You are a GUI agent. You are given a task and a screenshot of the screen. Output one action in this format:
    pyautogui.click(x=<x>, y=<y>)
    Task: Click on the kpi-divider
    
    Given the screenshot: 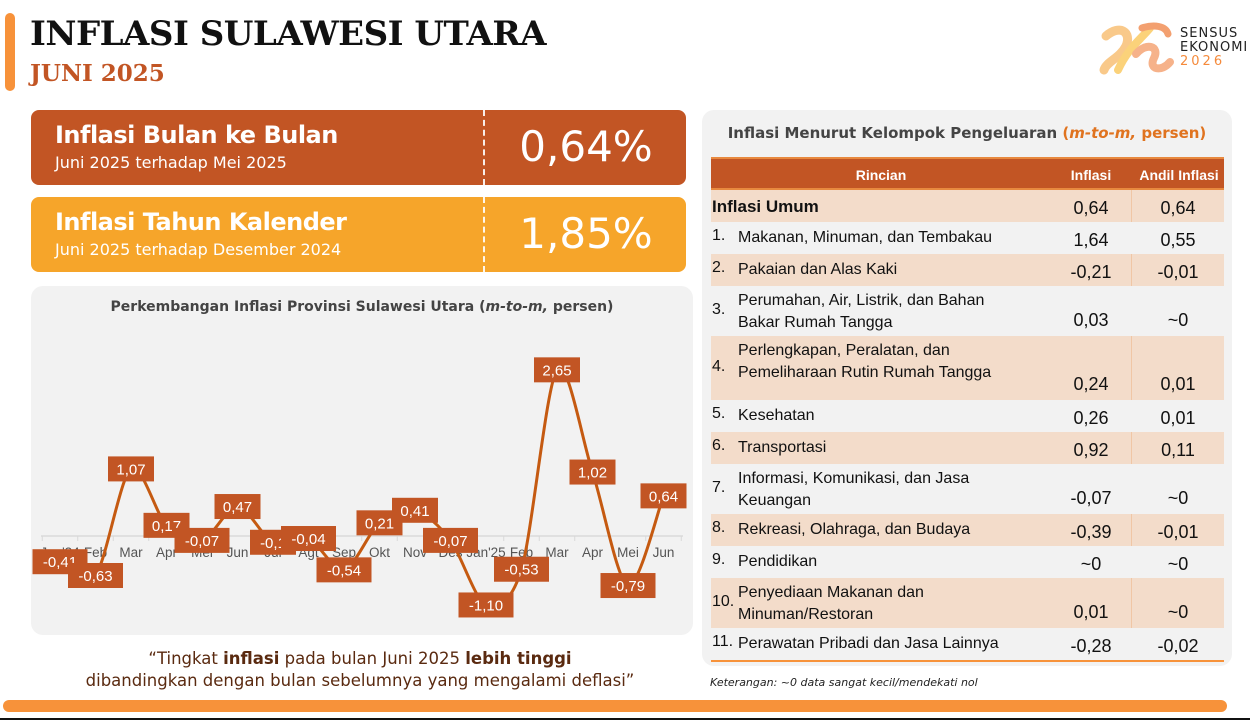 What is the action you would take?
    pyautogui.click(x=484, y=234)
    